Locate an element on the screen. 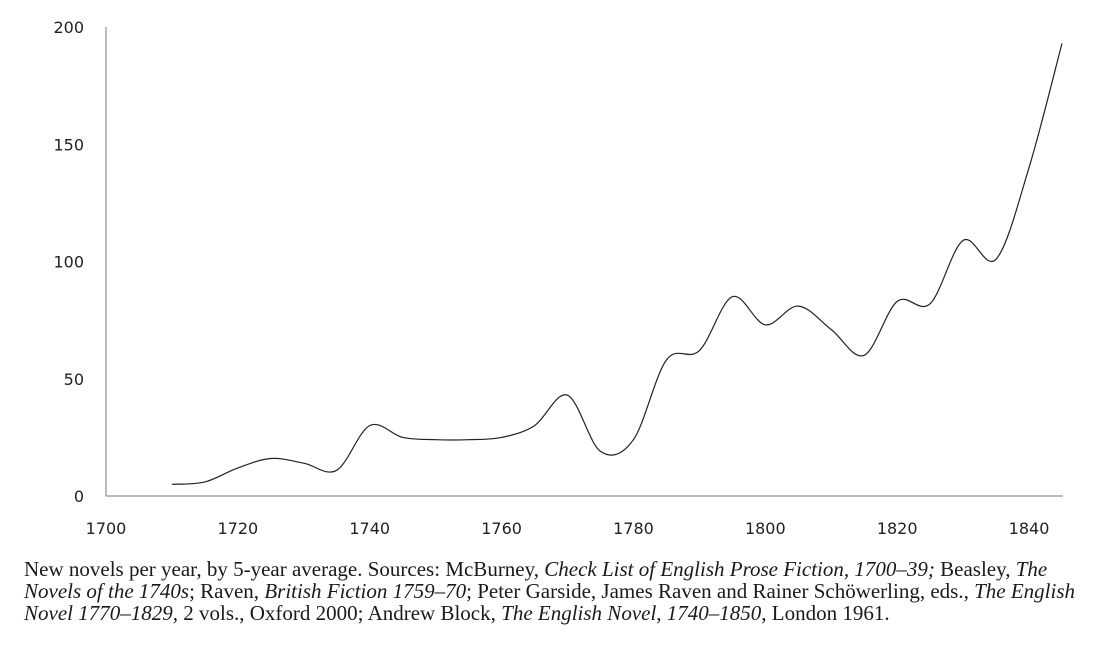 The height and width of the screenshot is (665, 1108). x-tick-label: 1720 is located at coordinates (238, 528).